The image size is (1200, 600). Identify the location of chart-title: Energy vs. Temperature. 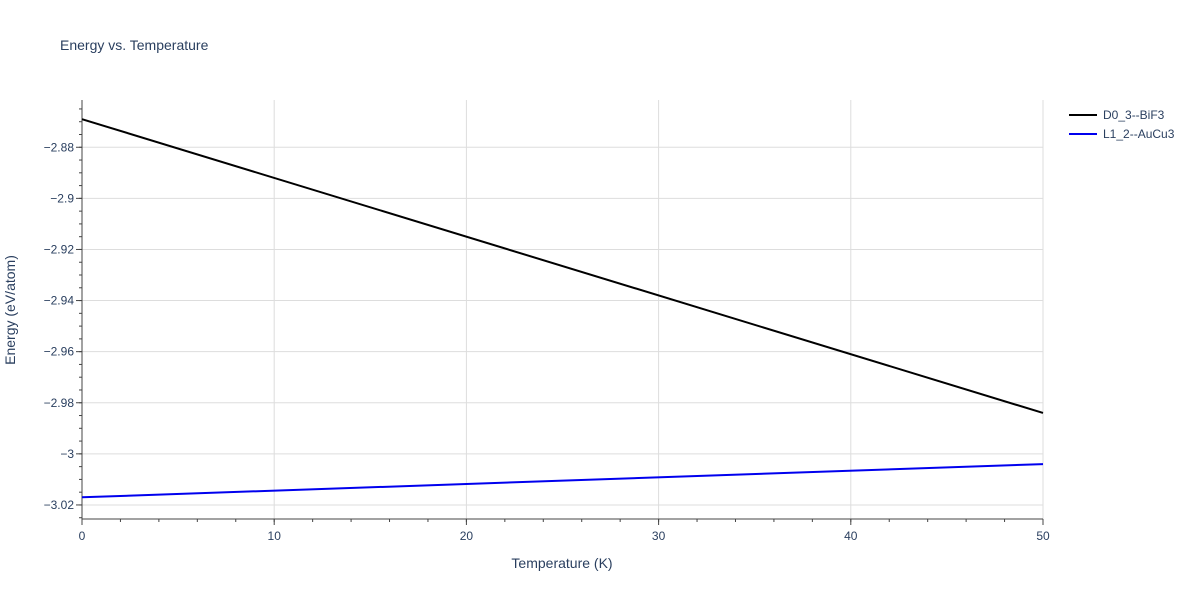
(134, 45).